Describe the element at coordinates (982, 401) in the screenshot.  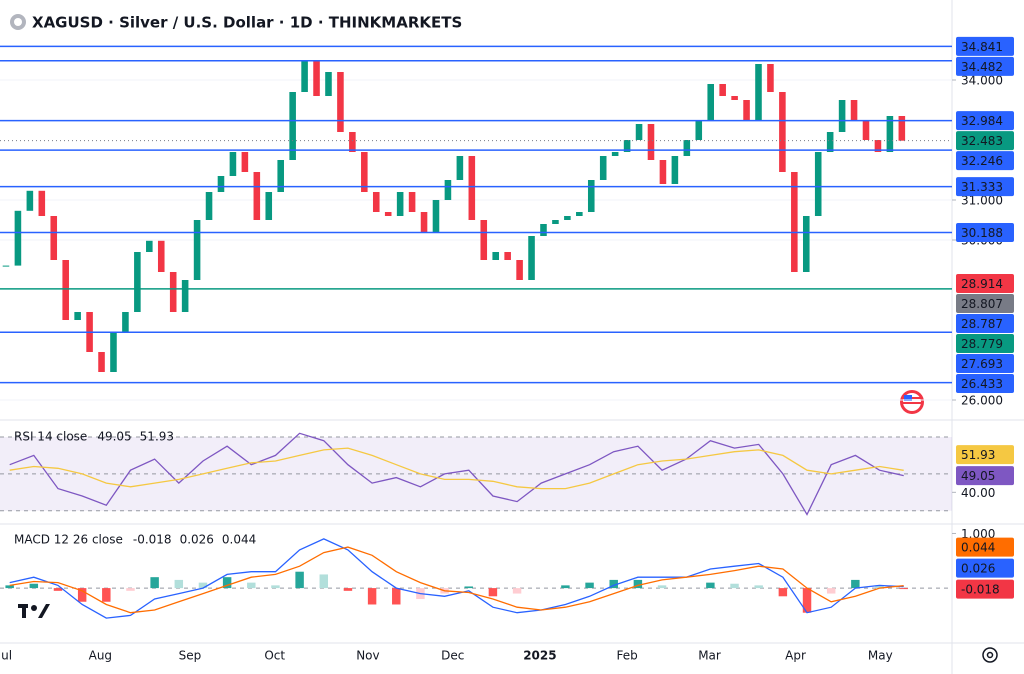
I see `y-tick-label: 26.000` at that location.